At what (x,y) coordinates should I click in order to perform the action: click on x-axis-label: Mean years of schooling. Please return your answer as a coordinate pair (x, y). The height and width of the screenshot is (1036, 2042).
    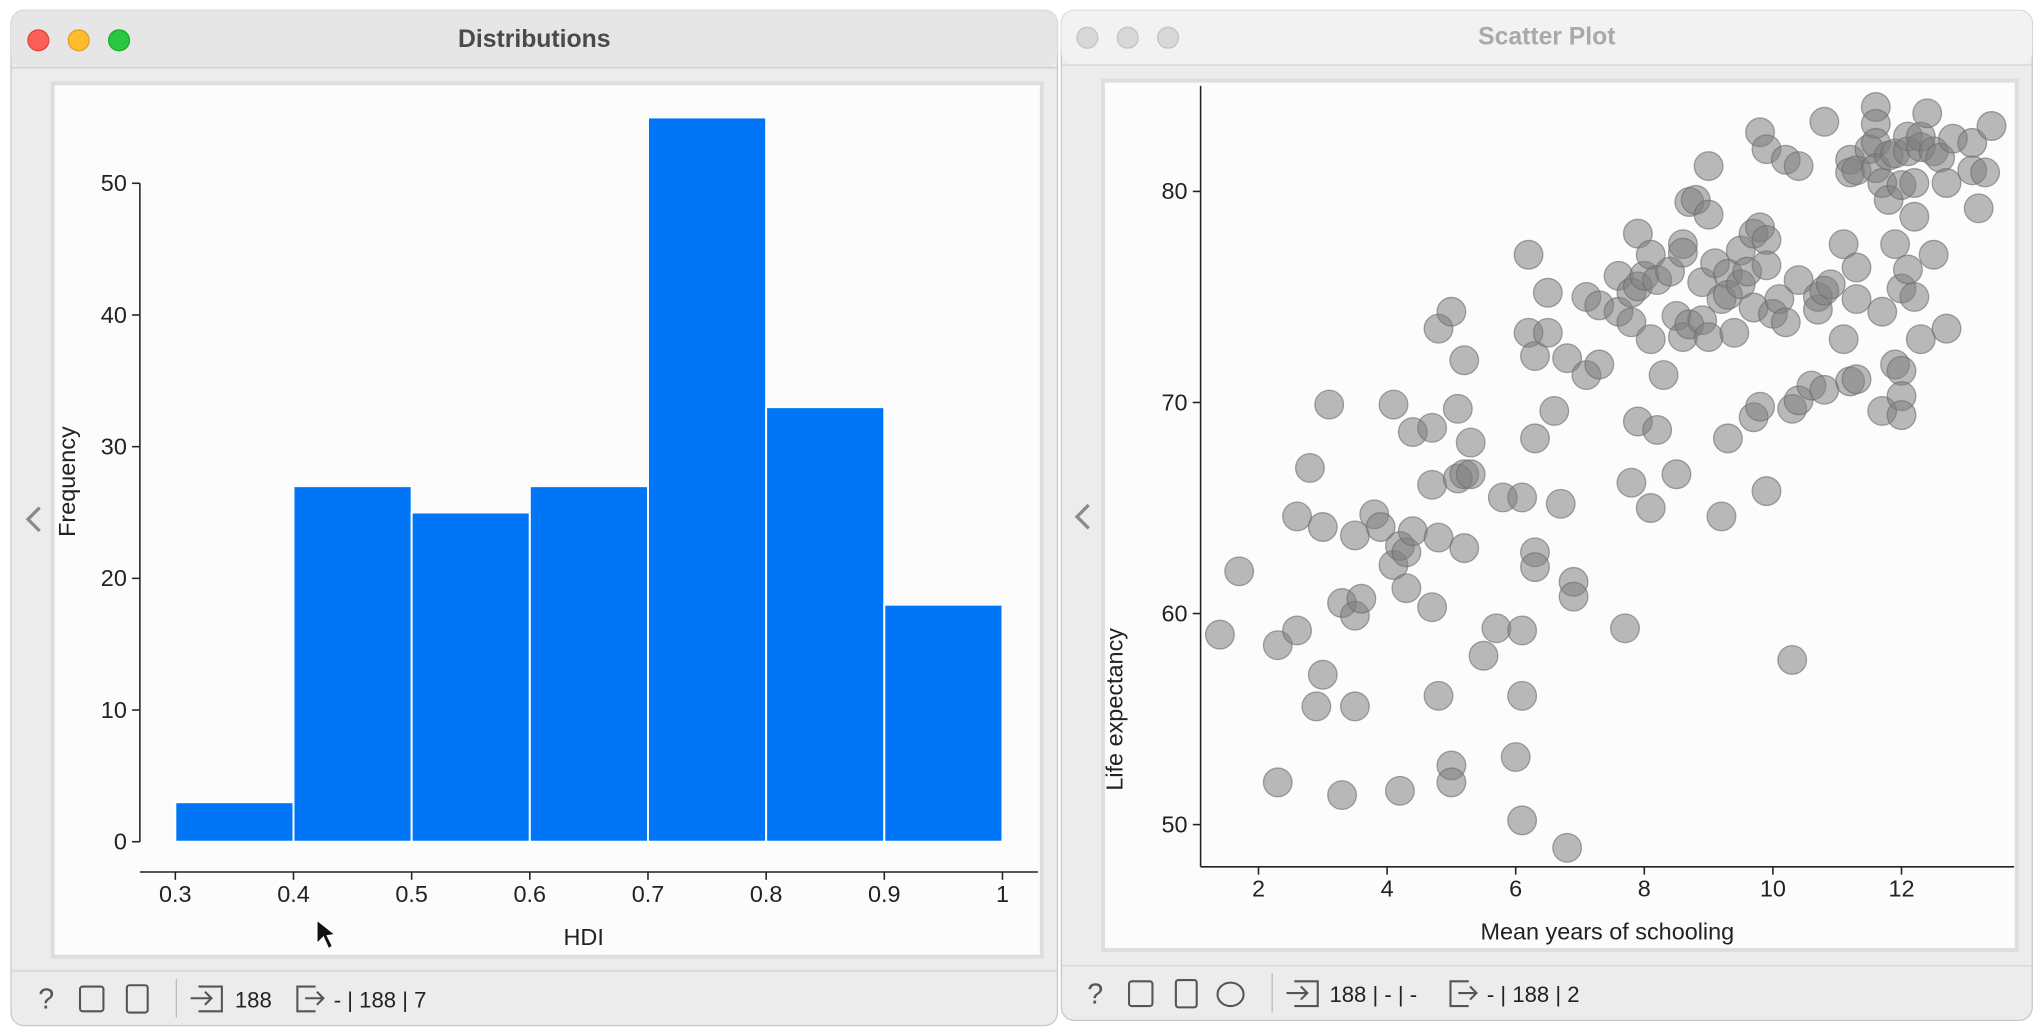
    Looking at the image, I should click on (1607, 932).